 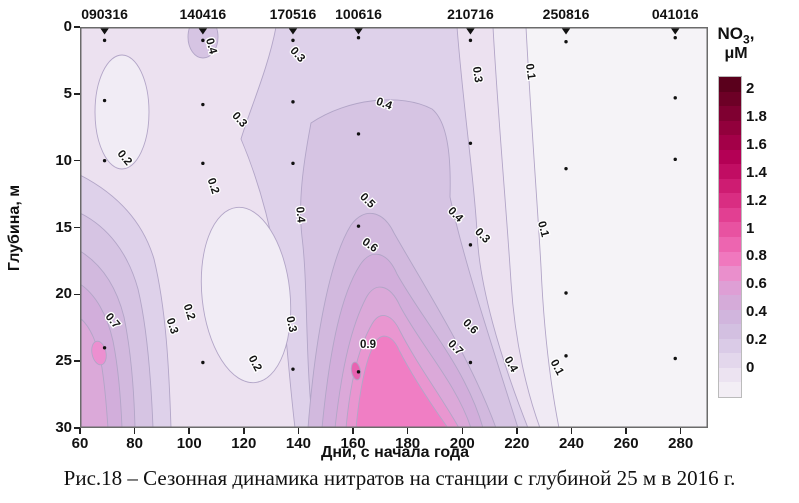 What do you see at coordinates (80, 443) in the screenshot?
I see `x-tick-label: 60` at bounding box center [80, 443].